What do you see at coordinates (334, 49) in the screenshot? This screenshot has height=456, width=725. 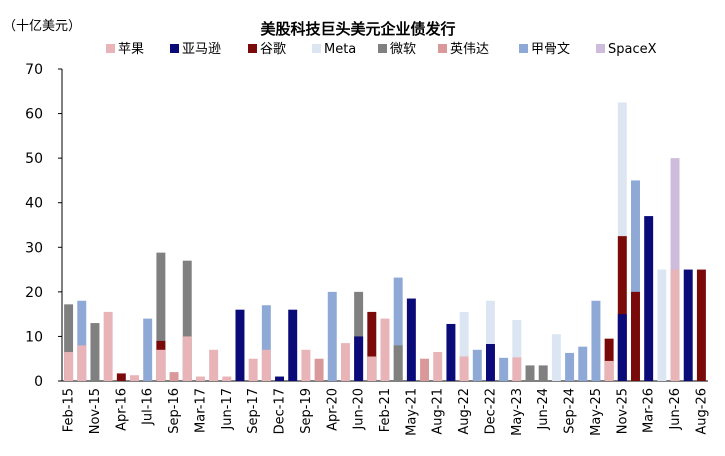 I see `legend-item: Meta` at bounding box center [334, 49].